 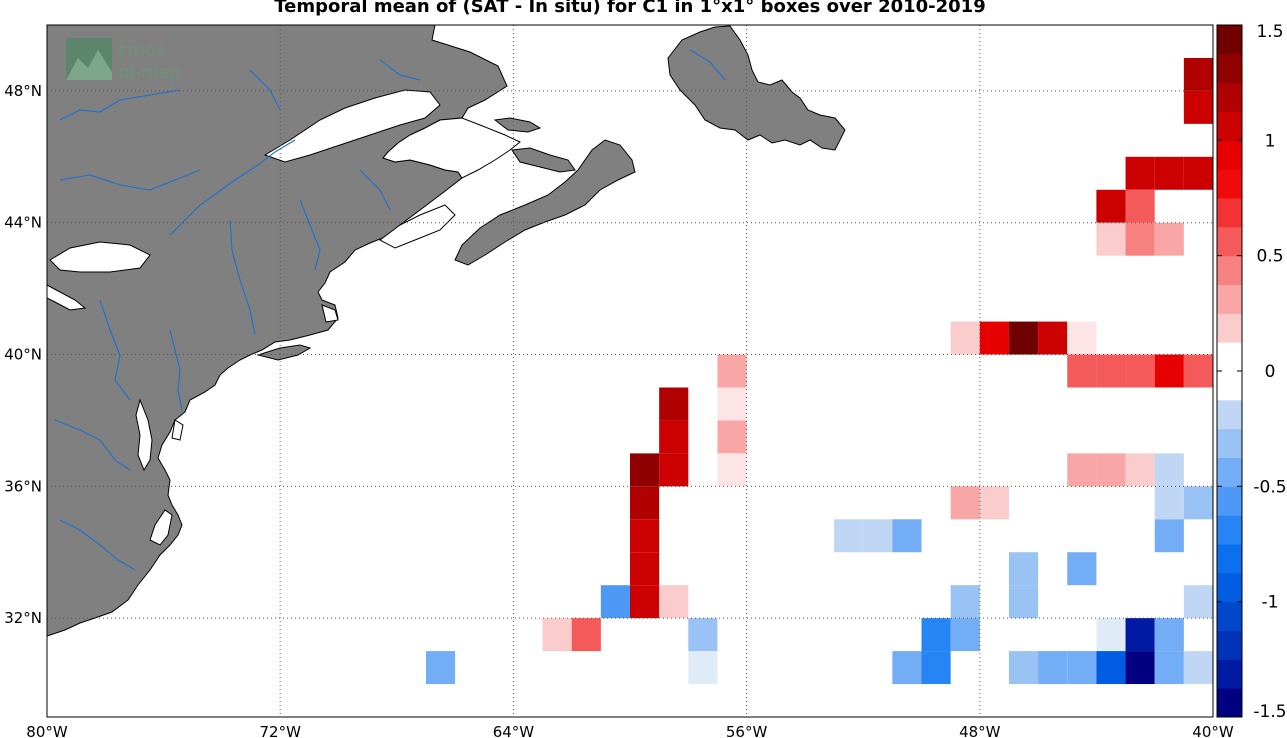 I want to click on lat-tick-label: 48°N, so click(x=23, y=91).